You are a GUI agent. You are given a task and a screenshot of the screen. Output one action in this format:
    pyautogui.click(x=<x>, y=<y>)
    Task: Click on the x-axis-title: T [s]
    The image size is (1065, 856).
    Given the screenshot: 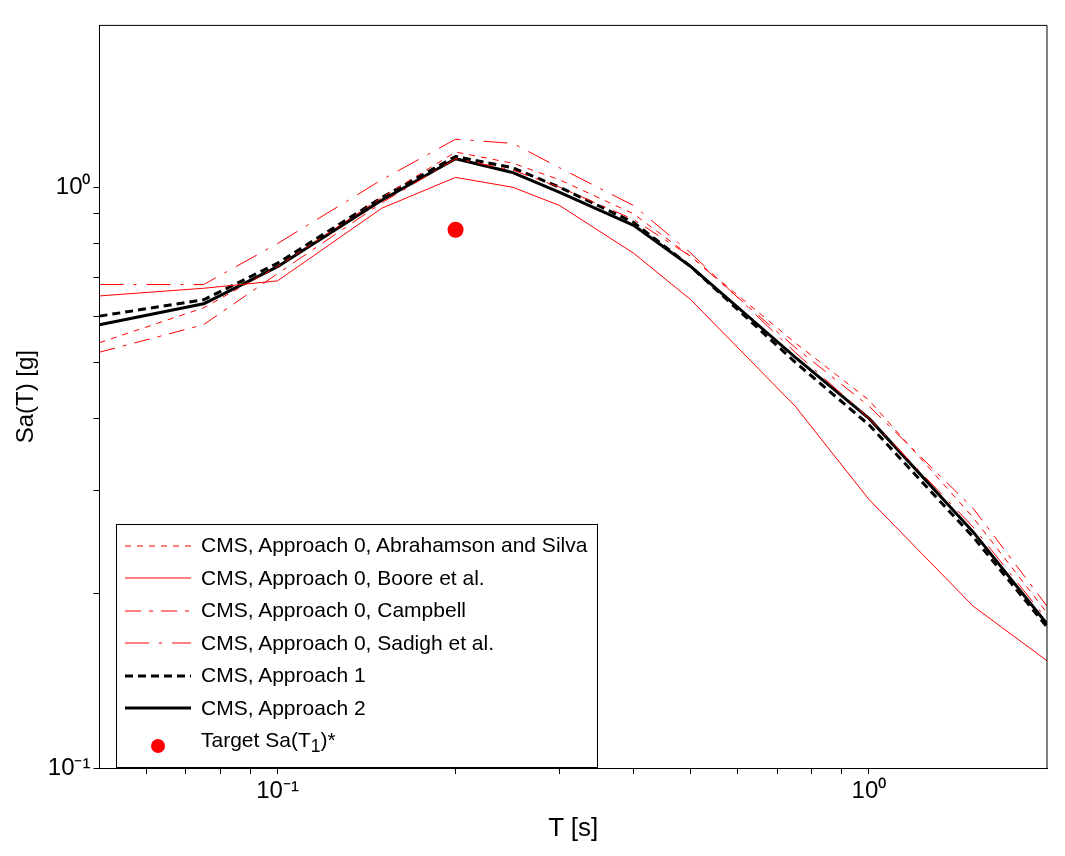 What is the action you would take?
    pyautogui.click(x=573, y=826)
    